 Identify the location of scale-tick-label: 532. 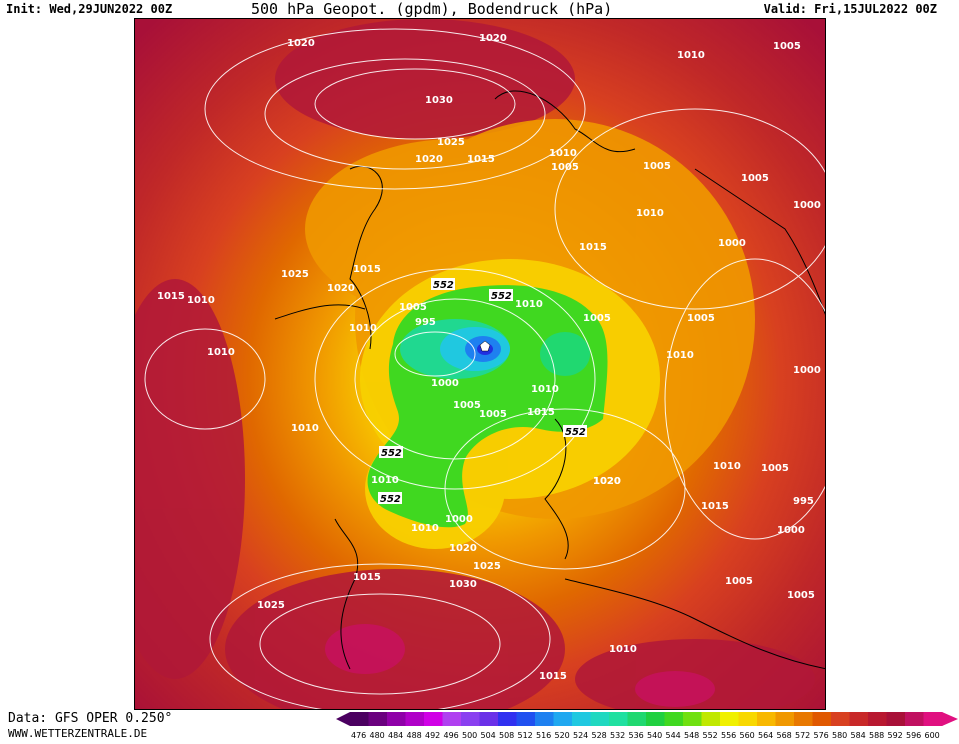
(617, 735).